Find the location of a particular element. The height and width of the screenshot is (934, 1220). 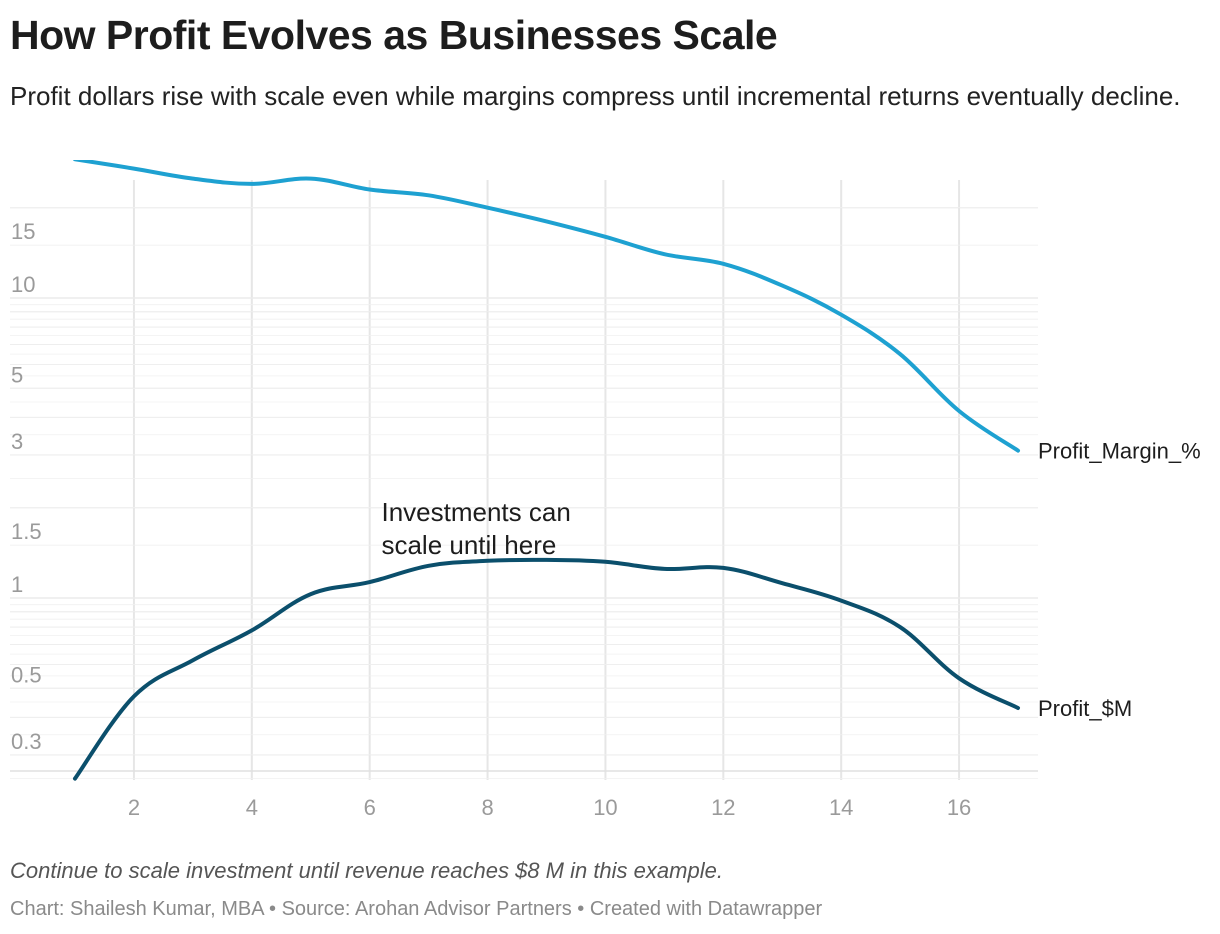

x-tick-label: 2 is located at coordinates (134, 807).